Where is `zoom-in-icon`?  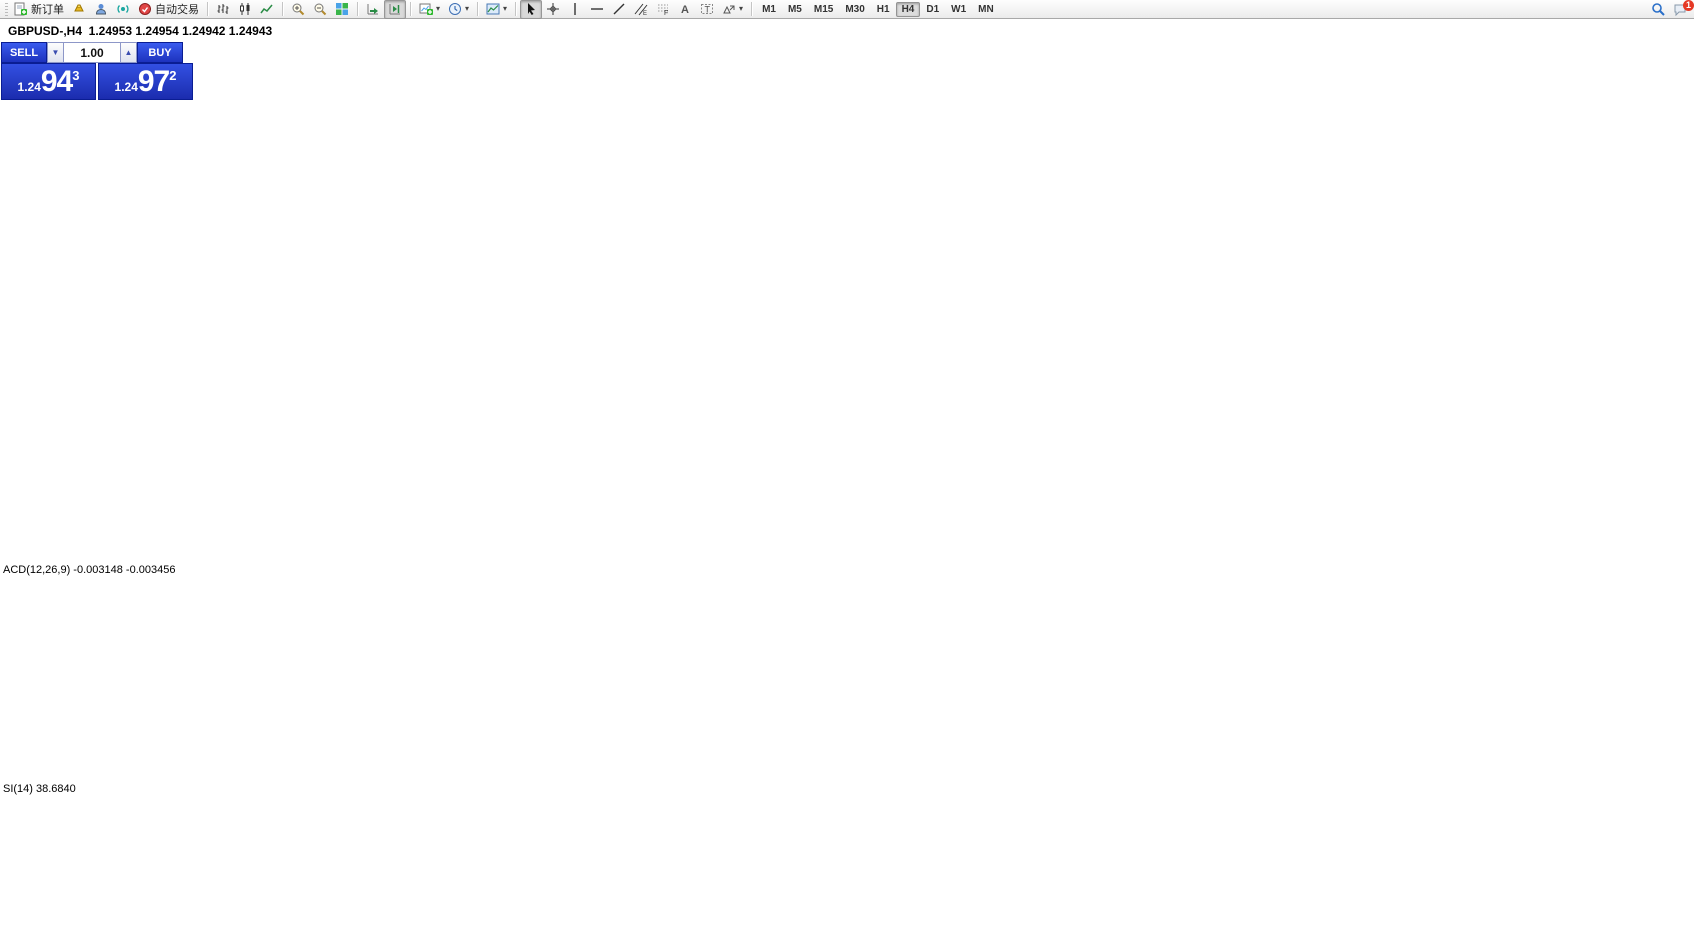
zoom-in-icon is located at coordinates (298, 9).